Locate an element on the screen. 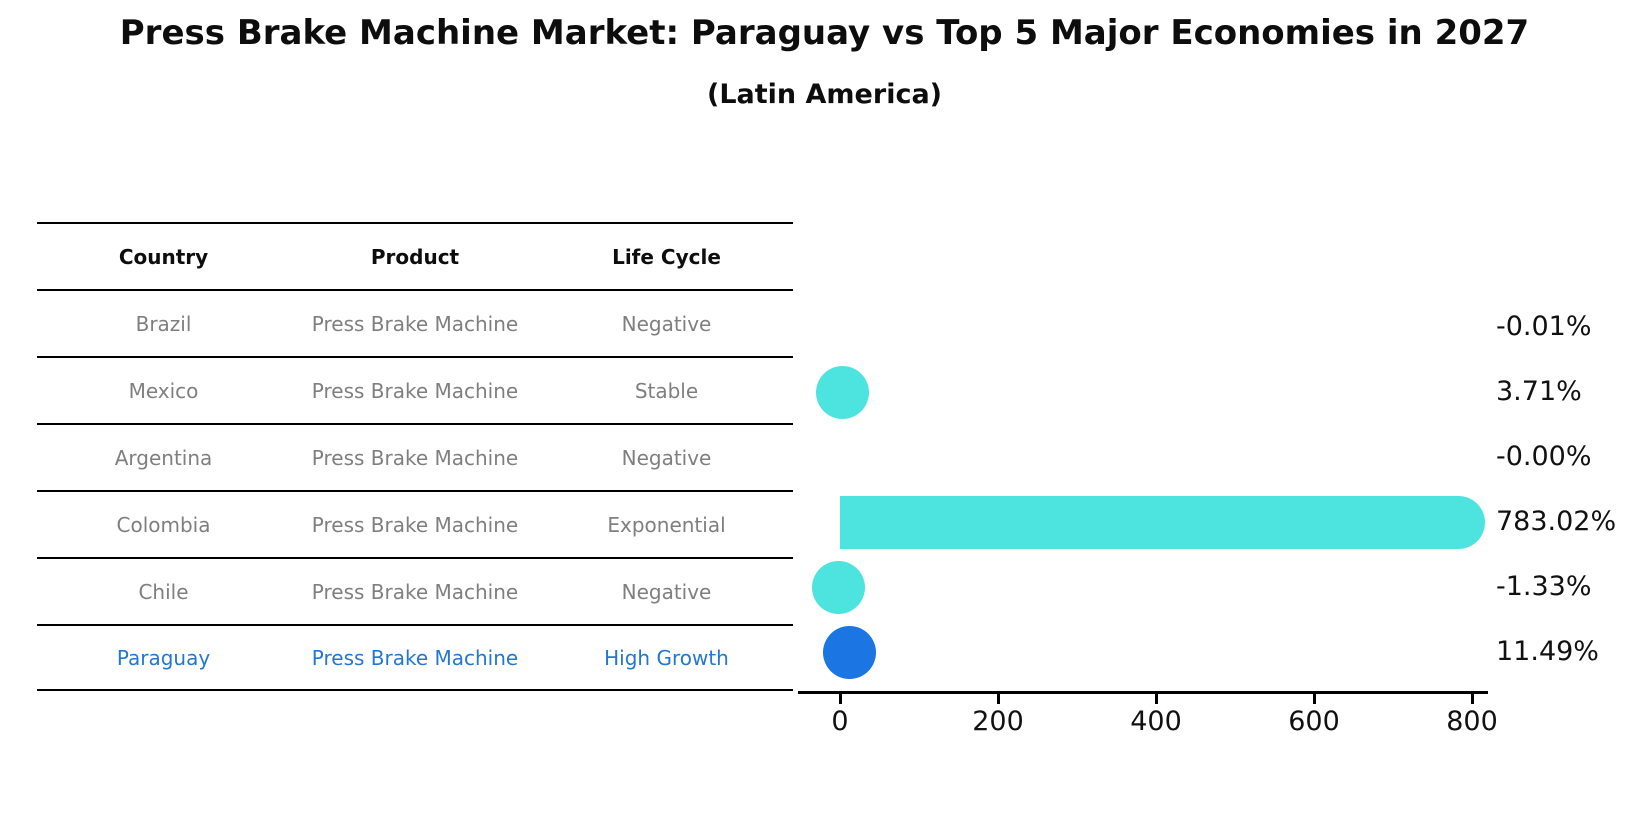  bar-colombia is located at coordinates (1163, 522).